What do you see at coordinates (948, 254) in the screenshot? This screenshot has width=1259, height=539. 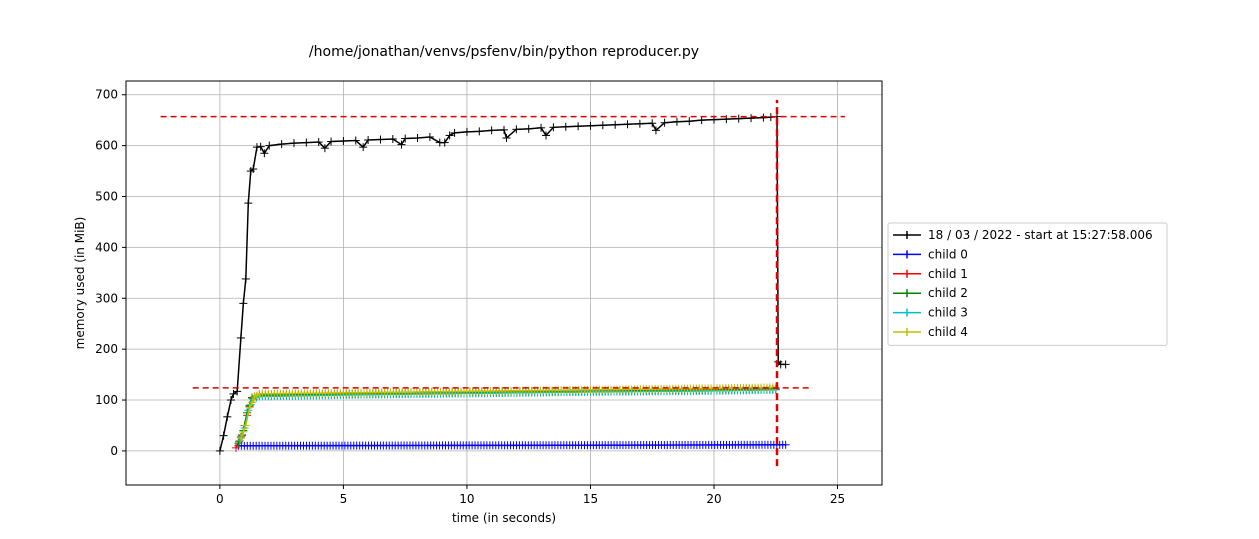 I see `legend-label: child 0` at bounding box center [948, 254].